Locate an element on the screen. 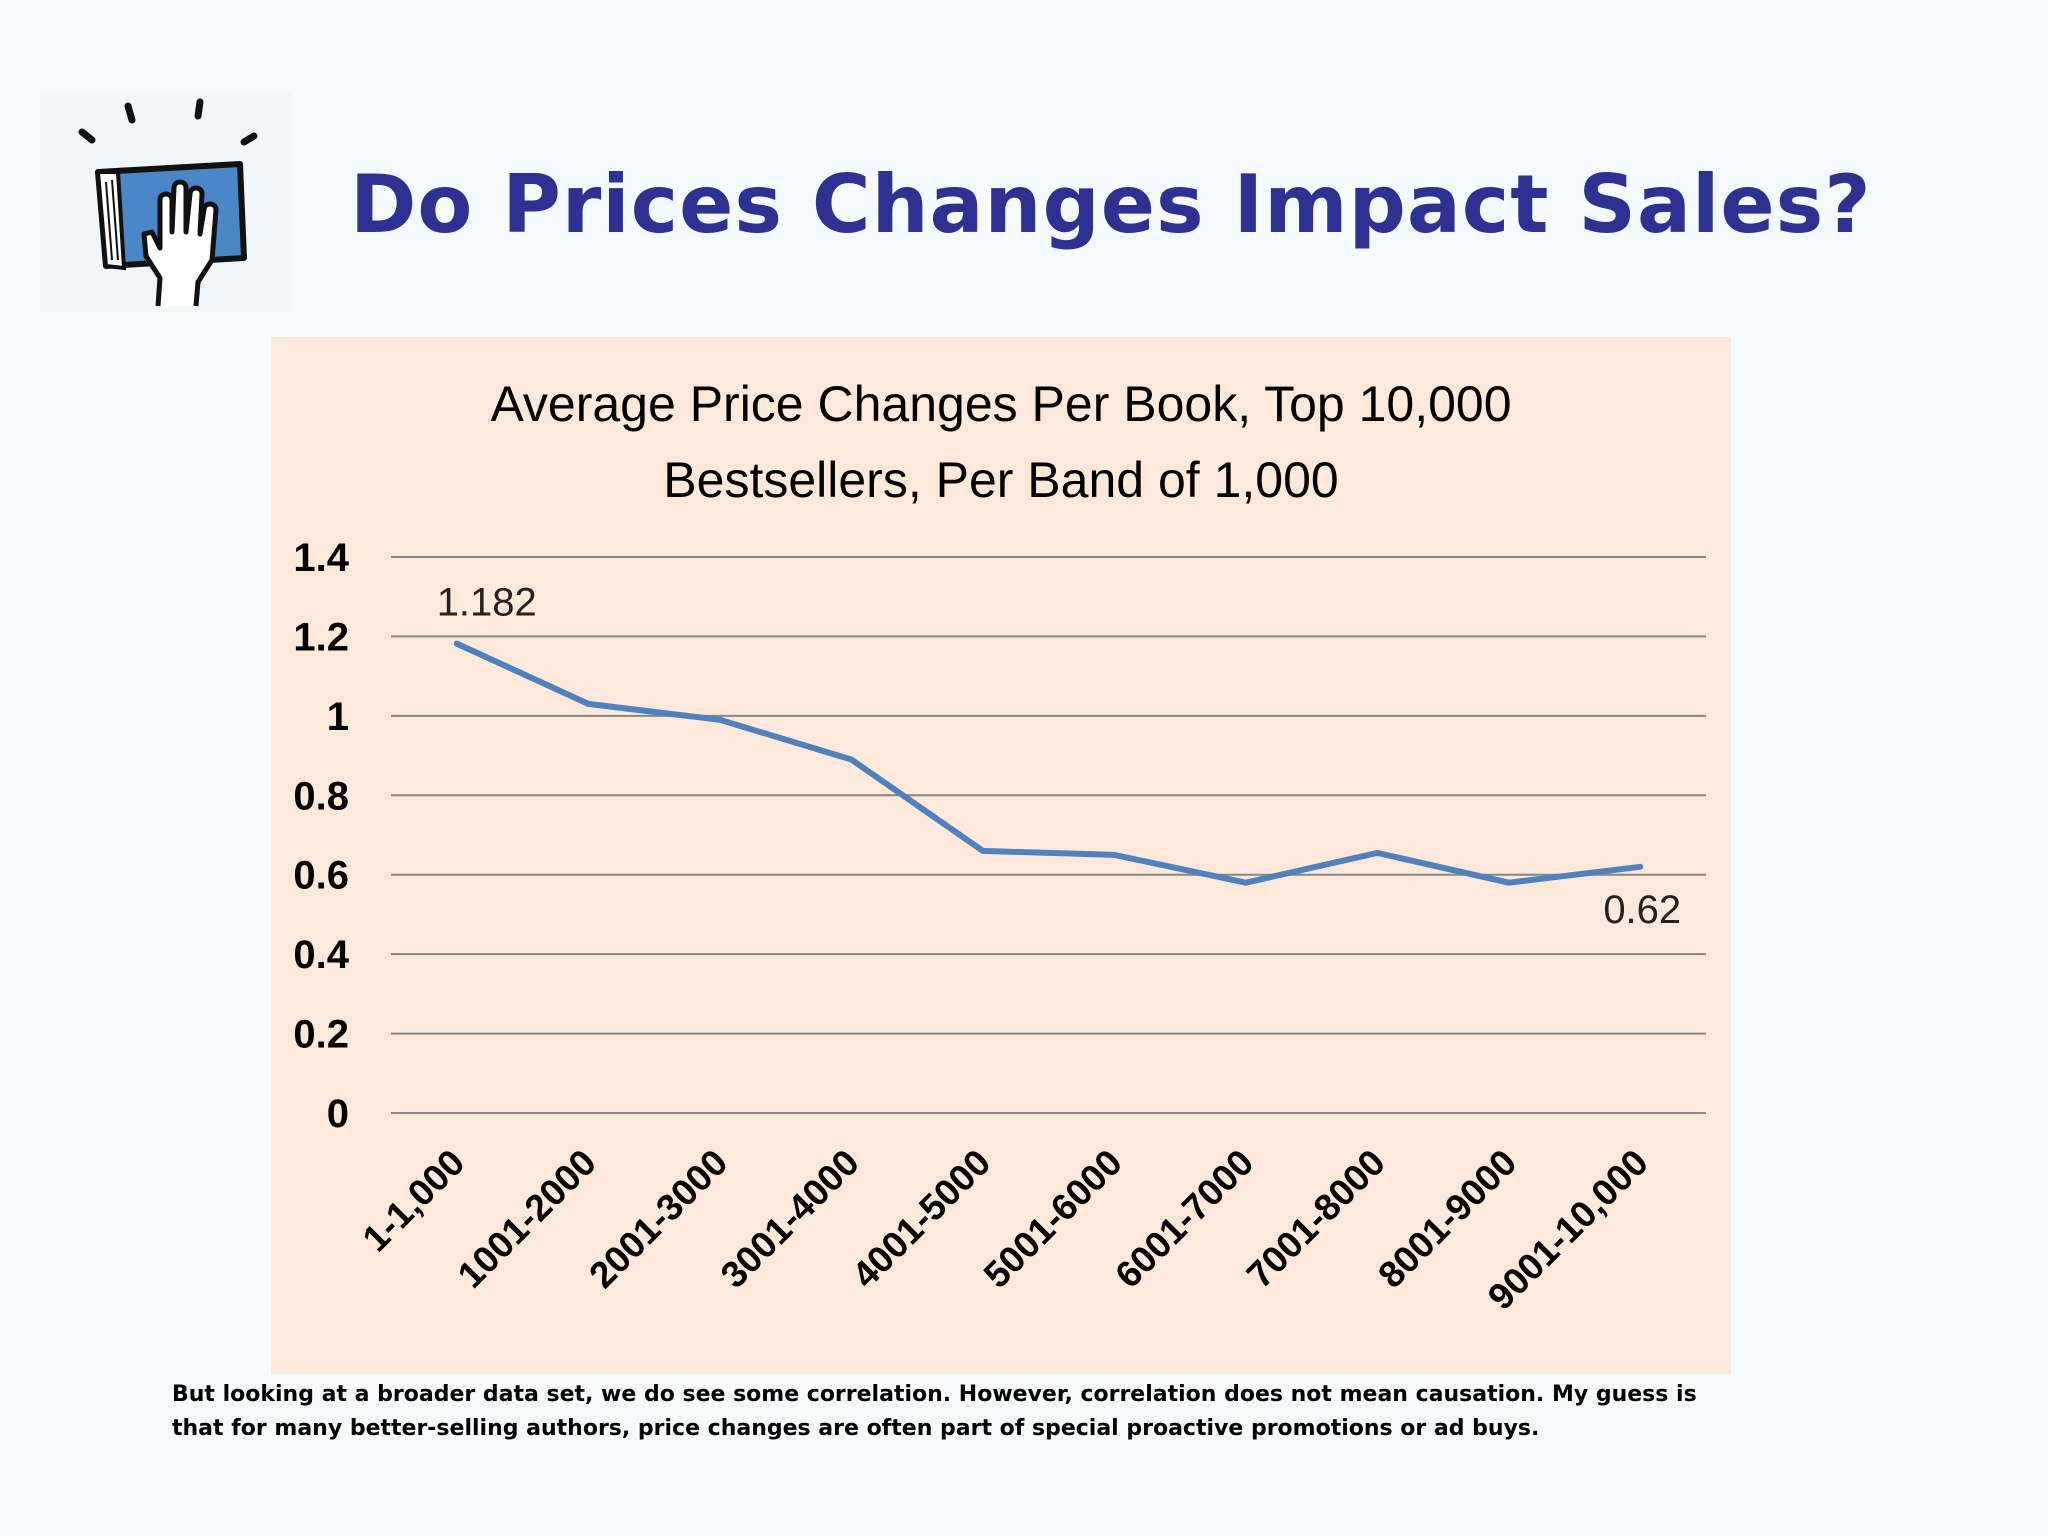 The image size is (2048, 1536). hand-on-book-icon is located at coordinates (168, 202).